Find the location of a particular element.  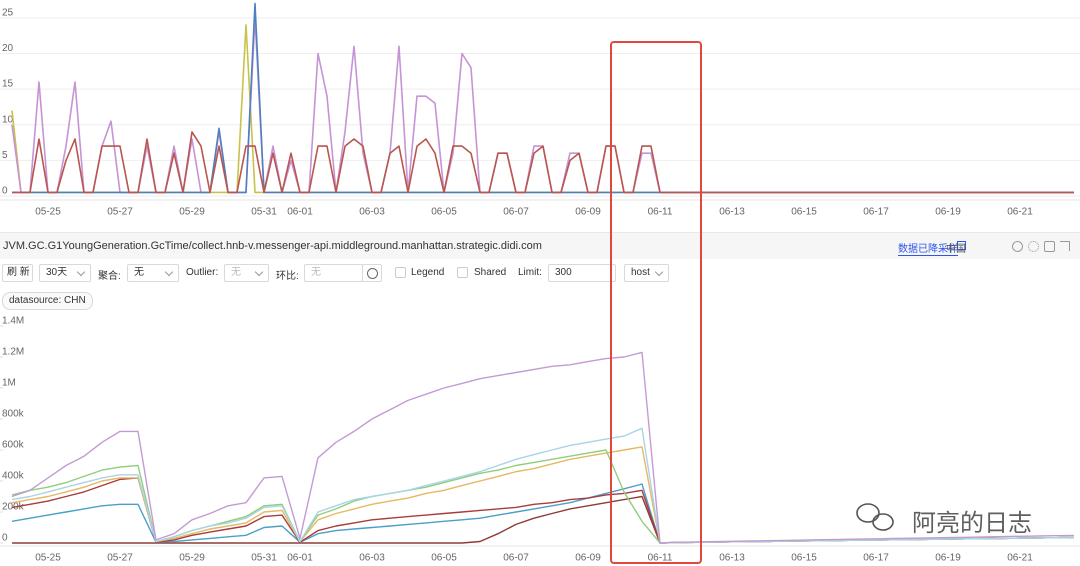

y-tick-label: 1M is located at coordinates (9, 383).